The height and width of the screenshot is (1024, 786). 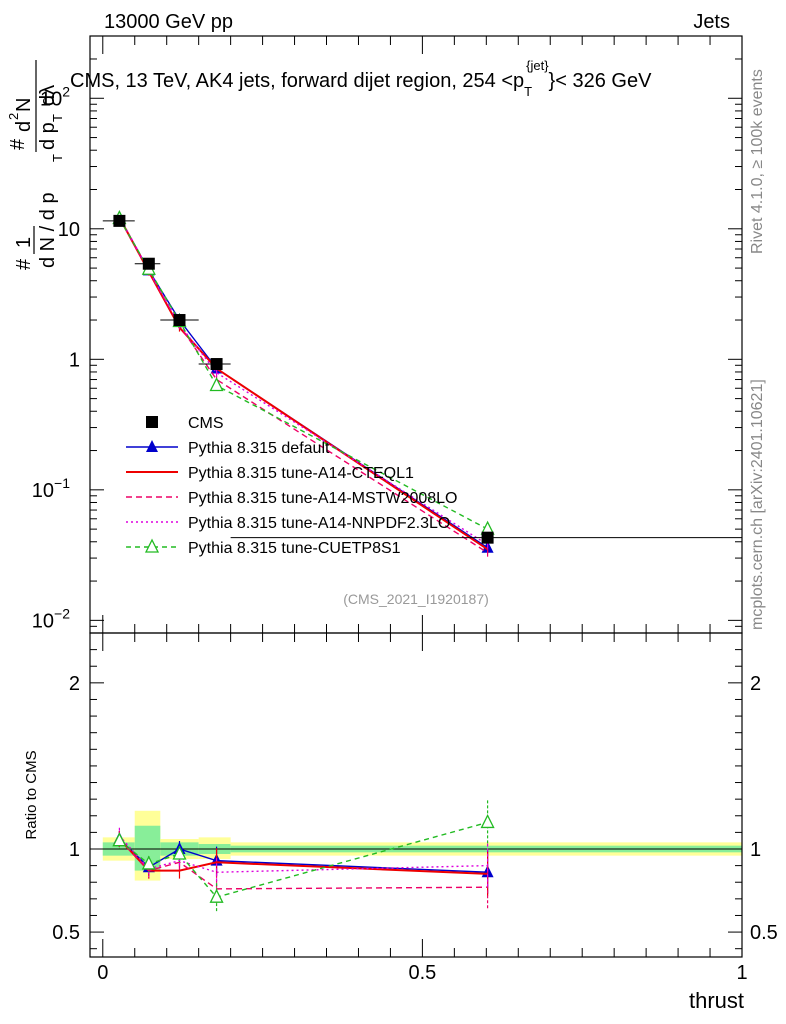 What do you see at coordinates (757, 161) in the screenshot?
I see `rivet-label: Rivet 4.1.0, ≥ 100k events` at bounding box center [757, 161].